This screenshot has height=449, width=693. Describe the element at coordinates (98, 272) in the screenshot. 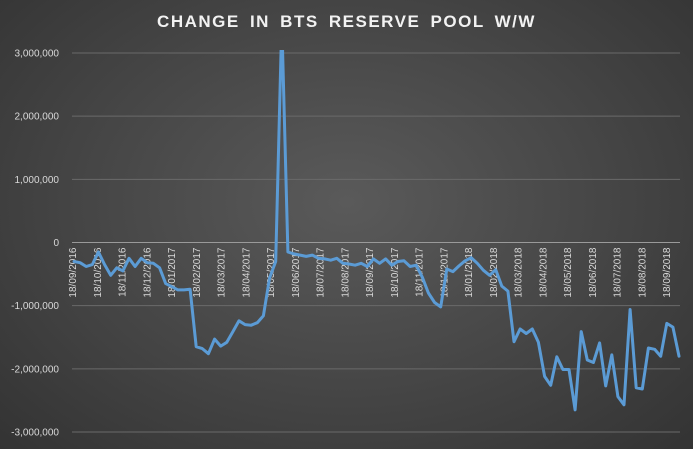

I see `x-tick-label: 18/10/2016` at that location.